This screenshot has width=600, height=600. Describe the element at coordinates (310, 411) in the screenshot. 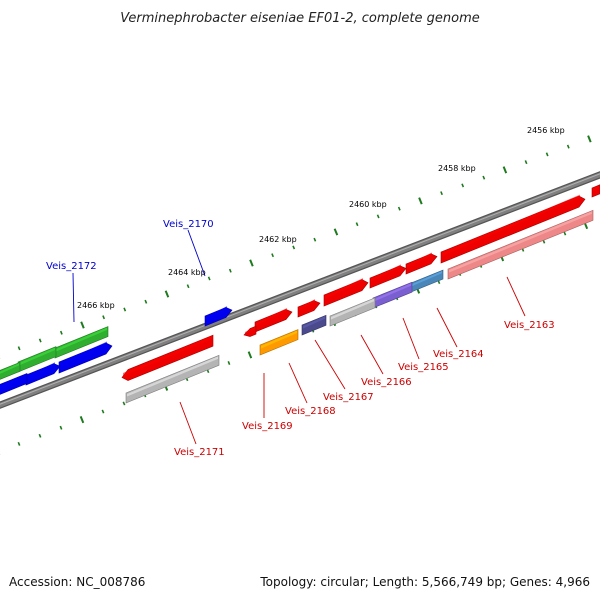

I see `gene-label-veis-2168: Veis_2168` at that location.